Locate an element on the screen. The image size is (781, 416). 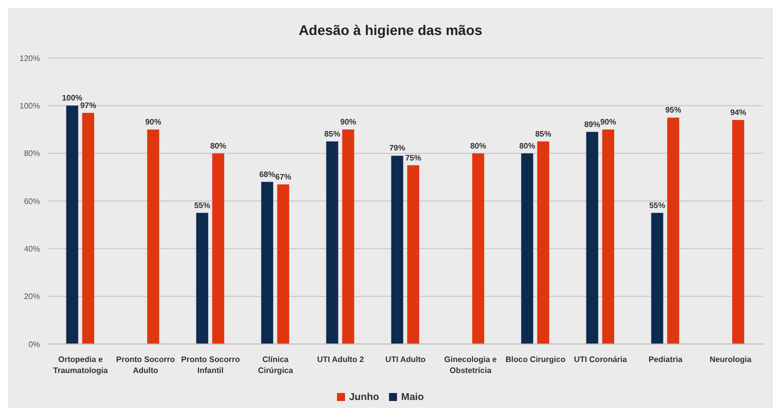
chart-title: Adesão à higiene das mãos is located at coordinates (391, 30).